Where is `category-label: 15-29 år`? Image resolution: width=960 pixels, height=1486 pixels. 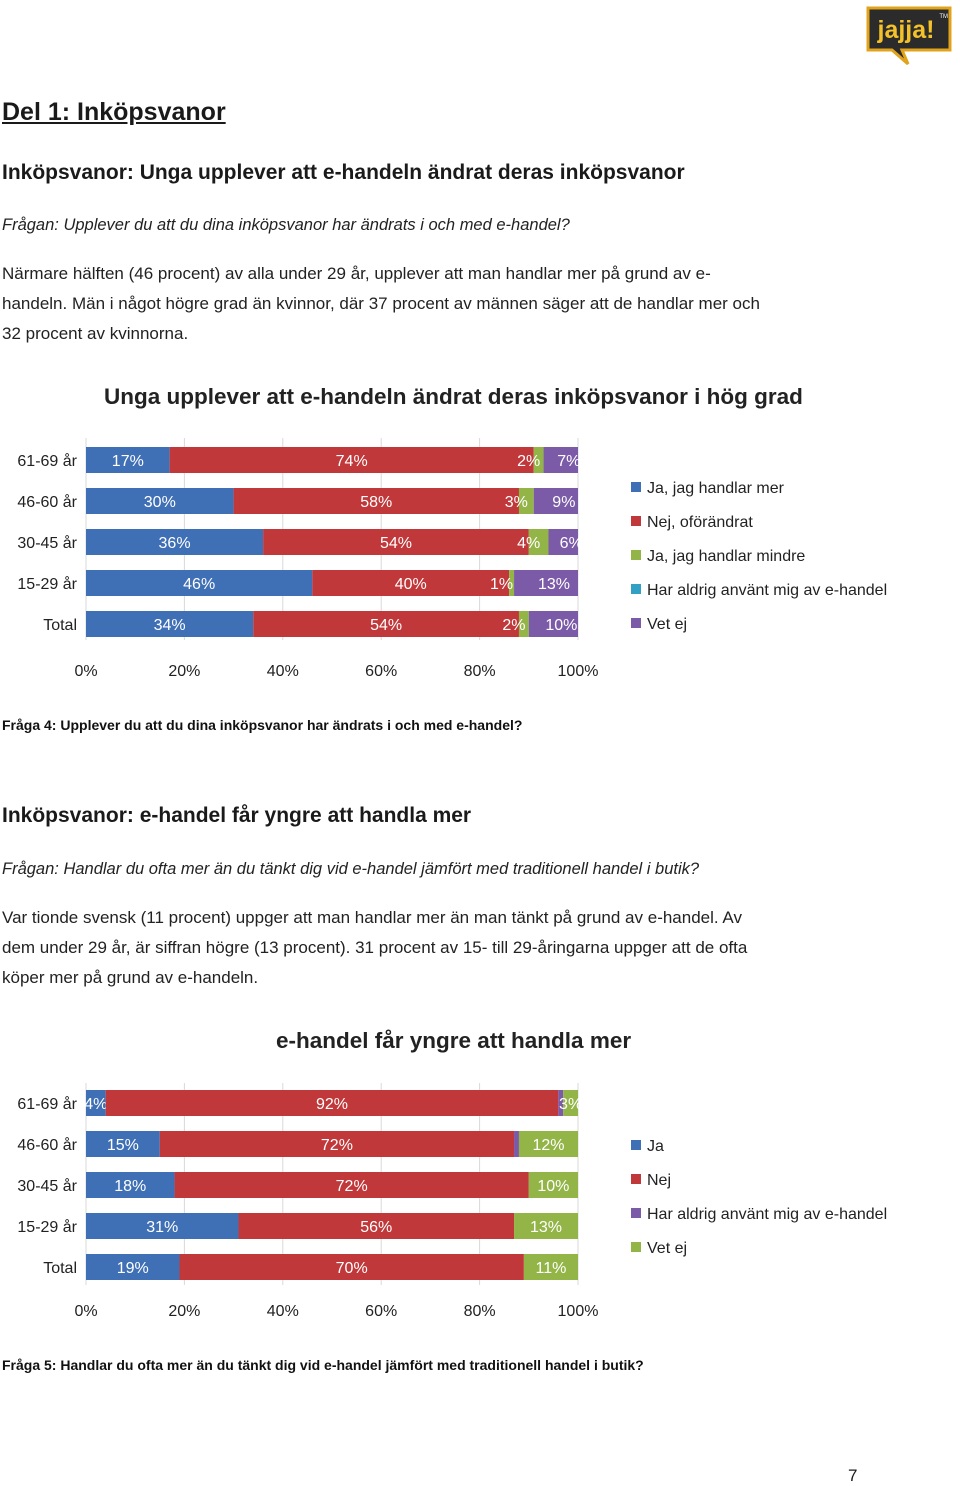
category-label: 15-29 år is located at coordinates (47, 584).